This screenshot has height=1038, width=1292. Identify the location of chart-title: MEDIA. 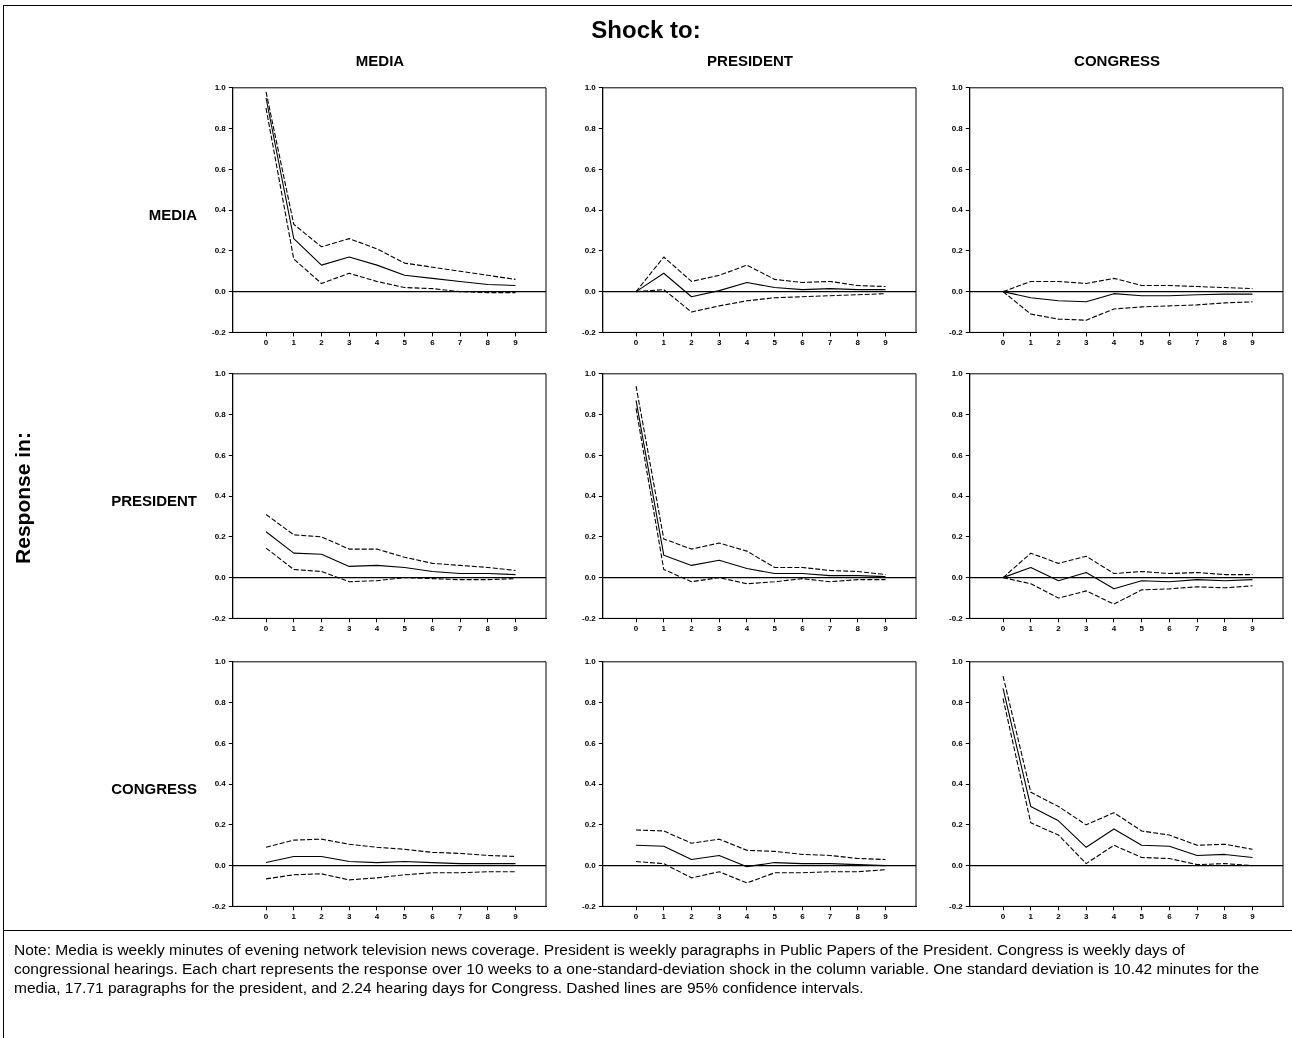
(380, 60).